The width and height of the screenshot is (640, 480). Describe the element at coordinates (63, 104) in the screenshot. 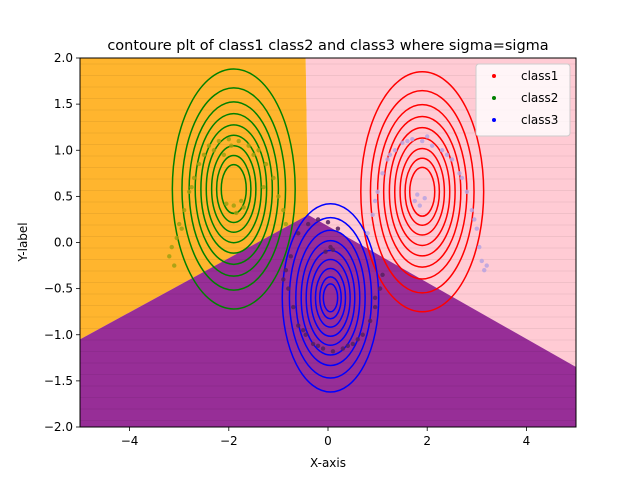

I see `y-tick-label: 1.5` at that location.